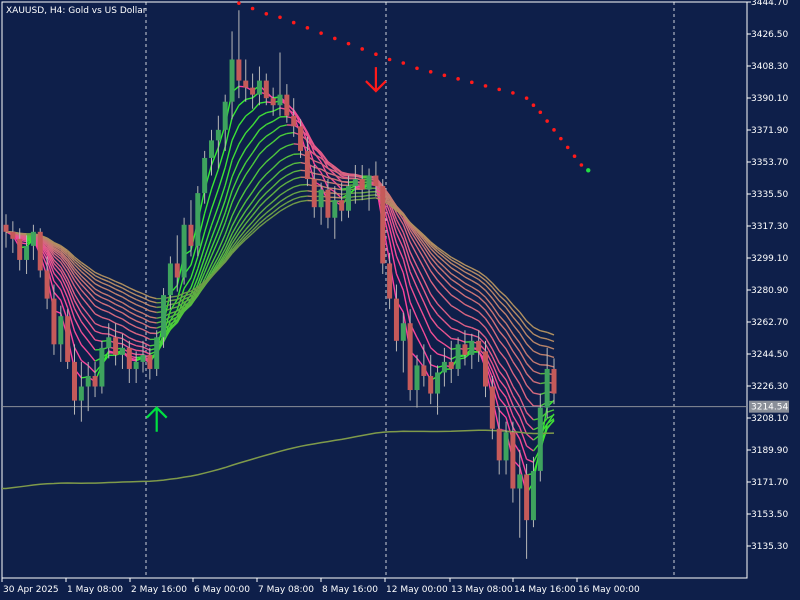 The image size is (800, 600). I want to click on y-axis-tick-label: 3135.30, so click(769, 547).